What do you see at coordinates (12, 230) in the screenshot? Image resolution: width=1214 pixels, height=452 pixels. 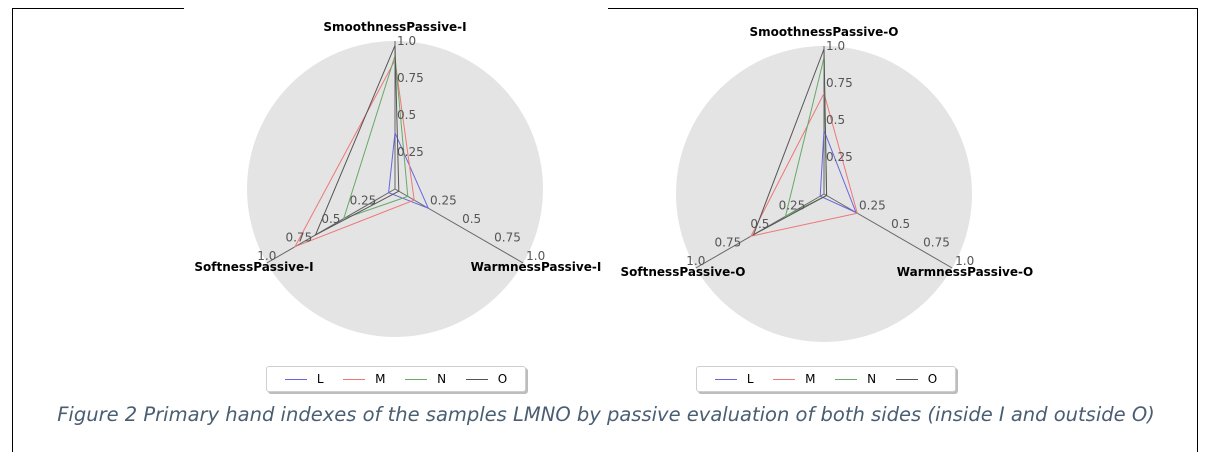 I see `figure-frame-left` at bounding box center [12, 230].